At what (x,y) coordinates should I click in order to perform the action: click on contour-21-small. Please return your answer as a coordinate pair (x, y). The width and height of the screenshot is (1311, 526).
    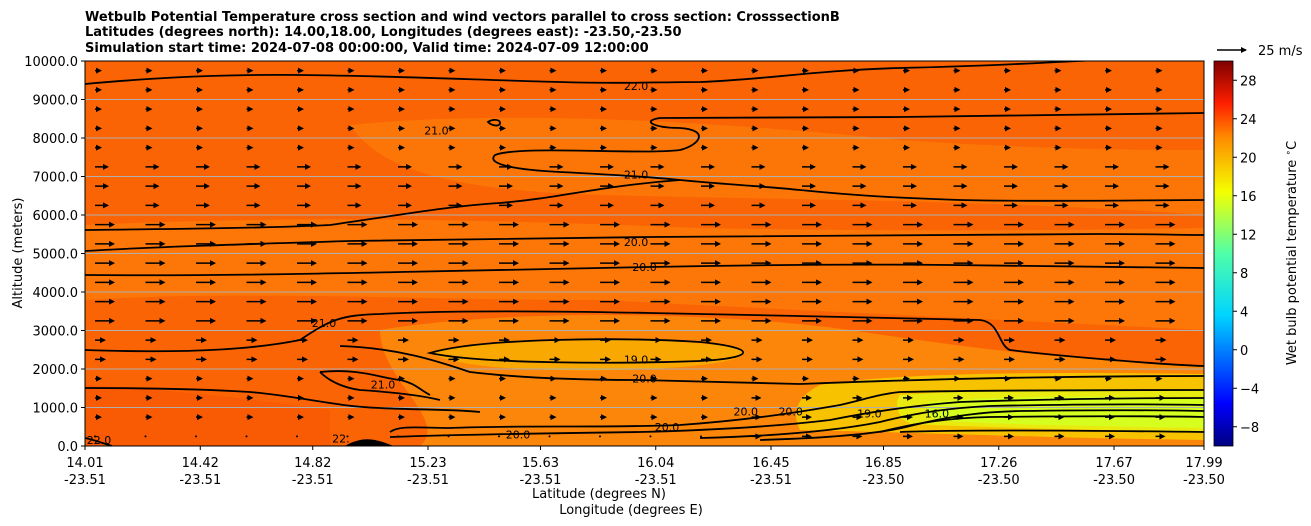
    Looking at the image, I should click on (493, 122).